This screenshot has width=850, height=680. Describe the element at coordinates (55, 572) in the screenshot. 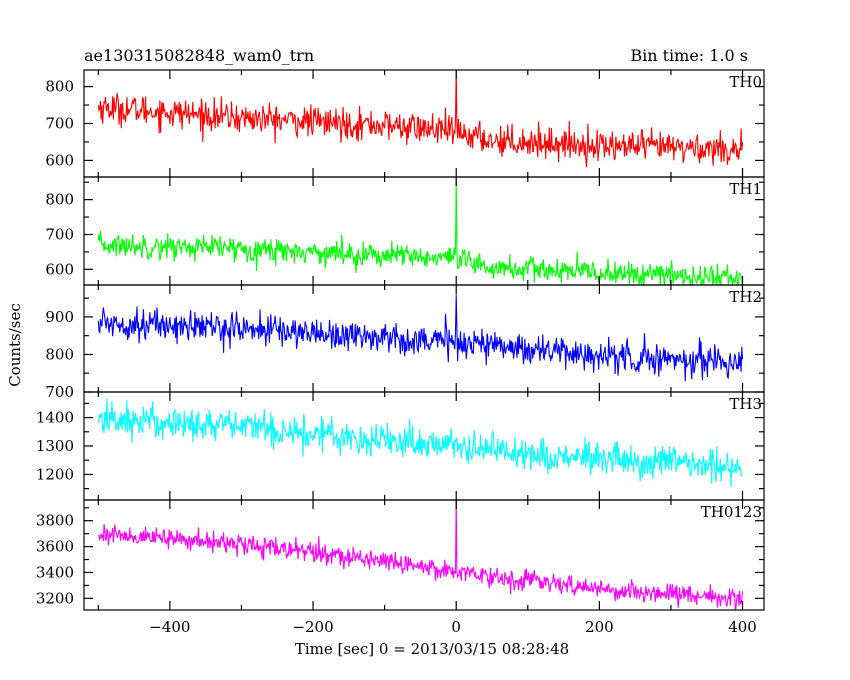

I see `y-tick-label: 3400` at that location.